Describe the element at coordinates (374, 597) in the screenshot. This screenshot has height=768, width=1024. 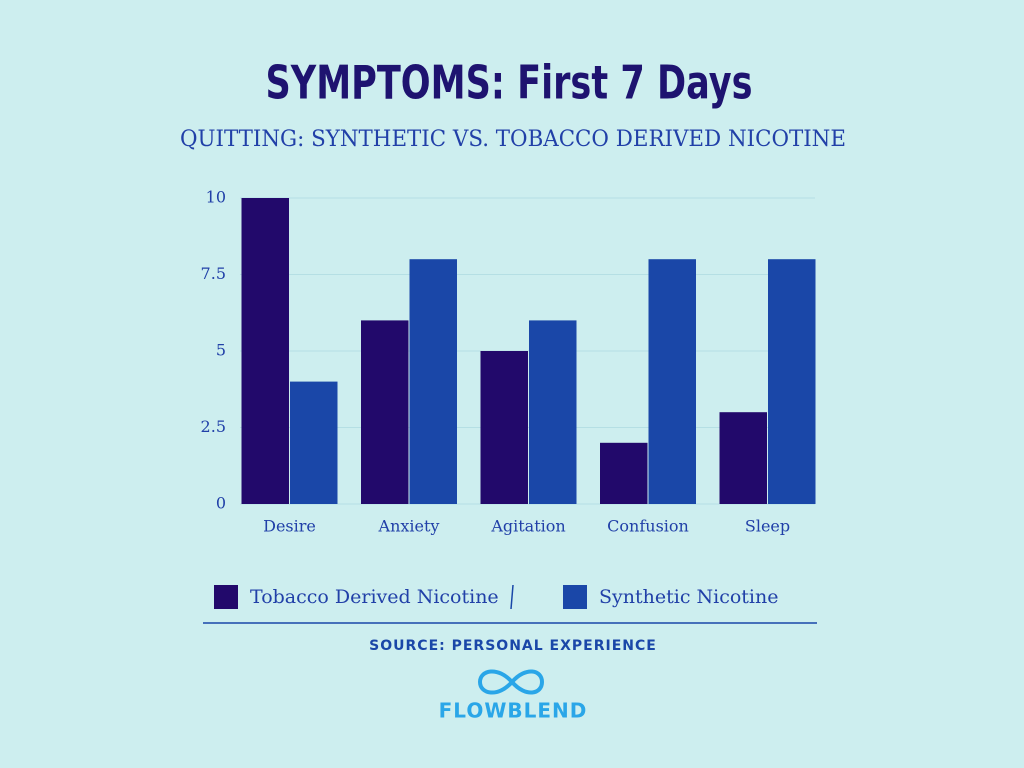
I see `legend-label: Tobacco Derived Nicotine` at that location.